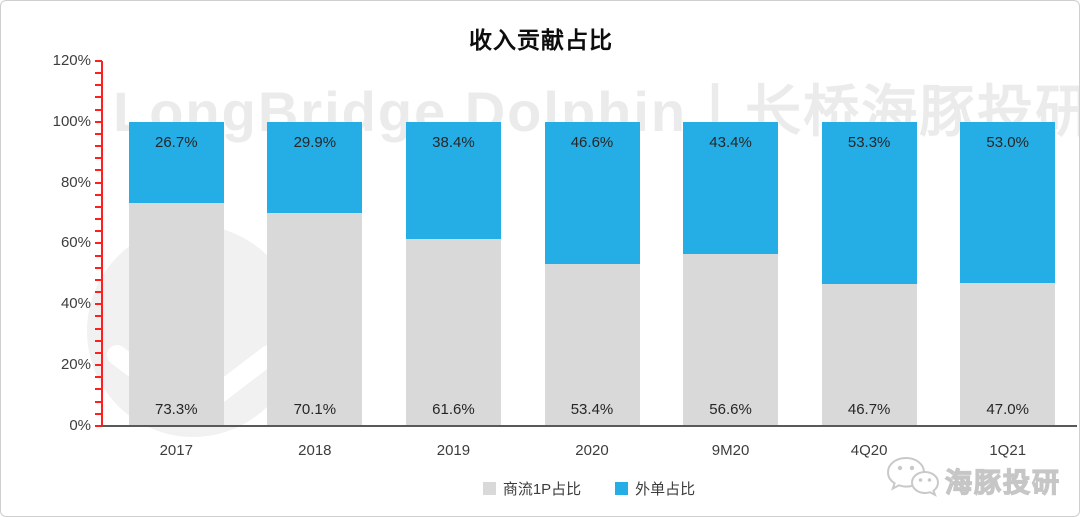 Image resolution: width=1080 pixels, height=517 pixels. I want to click on data-label-商流1P占比: 56.6%, so click(730, 409).